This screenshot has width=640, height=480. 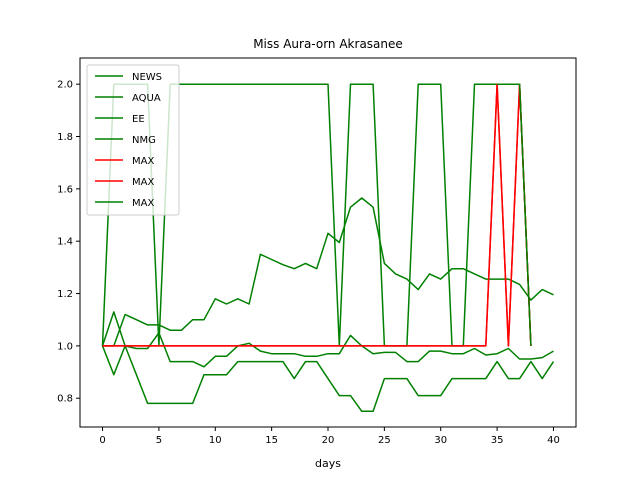 What do you see at coordinates (271, 440) in the screenshot?
I see `x-tick-label: 15` at bounding box center [271, 440].